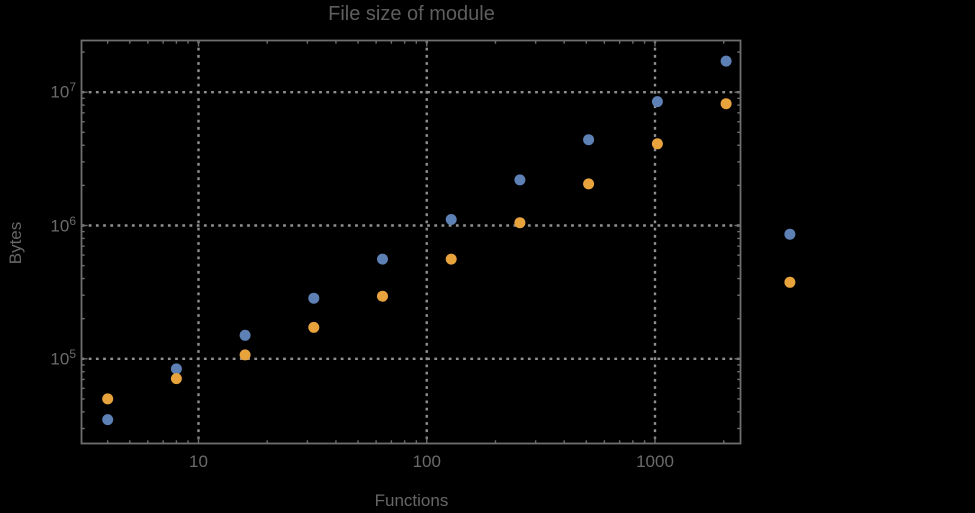  What do you see at coordinates (655, 461) in the screenshot?
I see `x-tick-label: 1000` at bounding box center [655, 461].